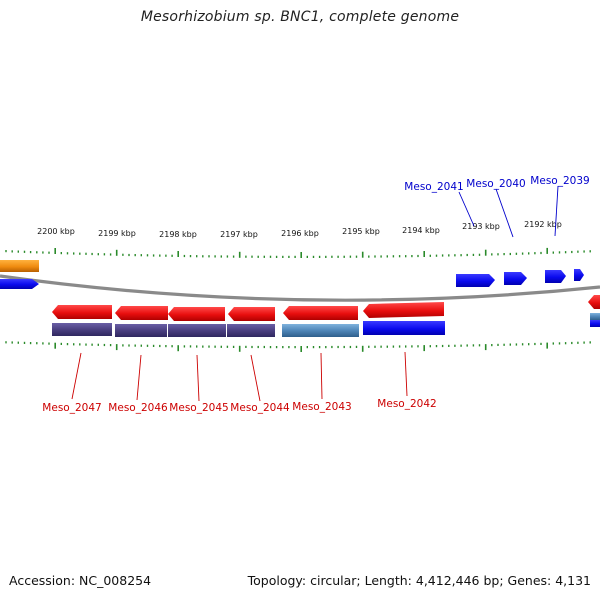  Describe the element at coordinates (300, 233) in the screenshot. I see `scale-tick-label: 2196 kbp` at that location.